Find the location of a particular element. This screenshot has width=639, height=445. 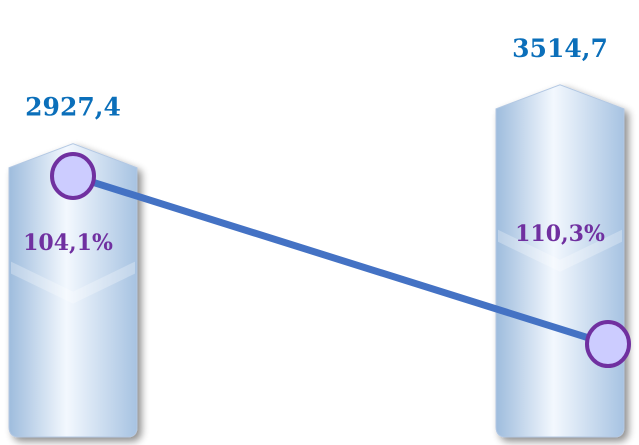

bar-2-lower-facet is located at coordinates (560, 250).